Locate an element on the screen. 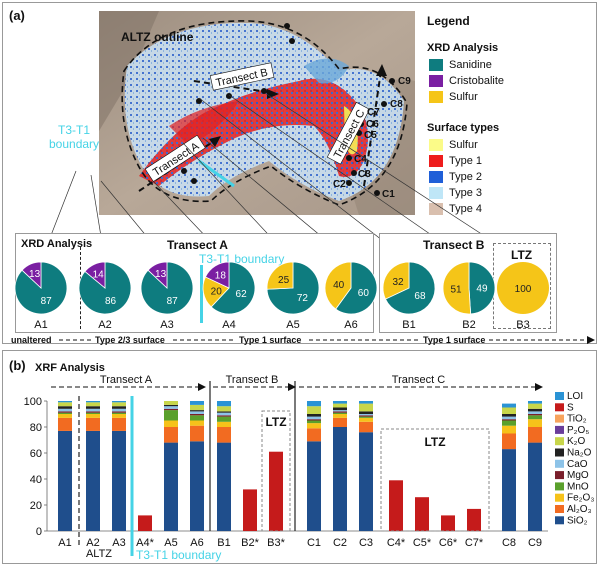 The height and width of the screenshot is (567, 600). xrf-bar-A2 is located at coordinates (93, 466).